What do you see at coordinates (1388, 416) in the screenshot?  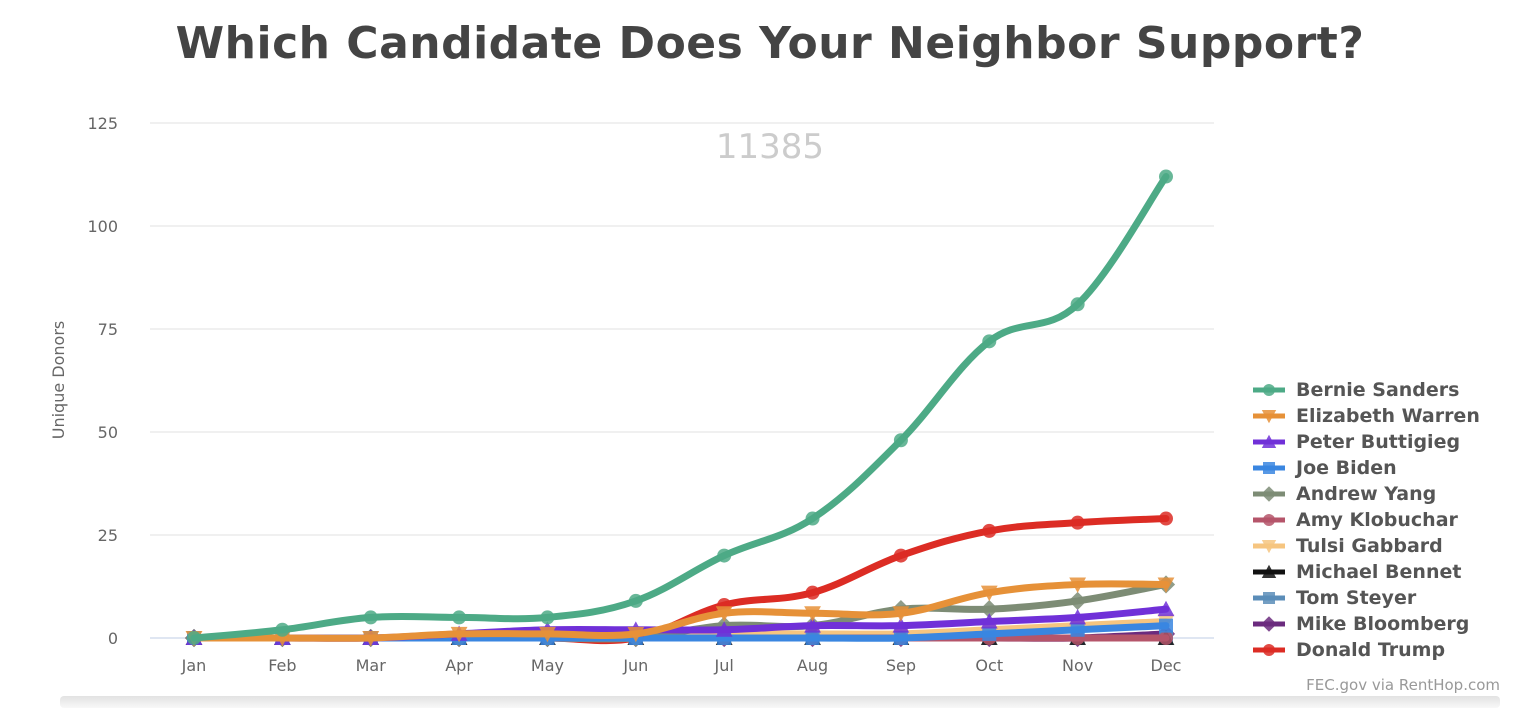 I see `legend-label: Elizabeth Warren` at bounding box center [1388, 416].